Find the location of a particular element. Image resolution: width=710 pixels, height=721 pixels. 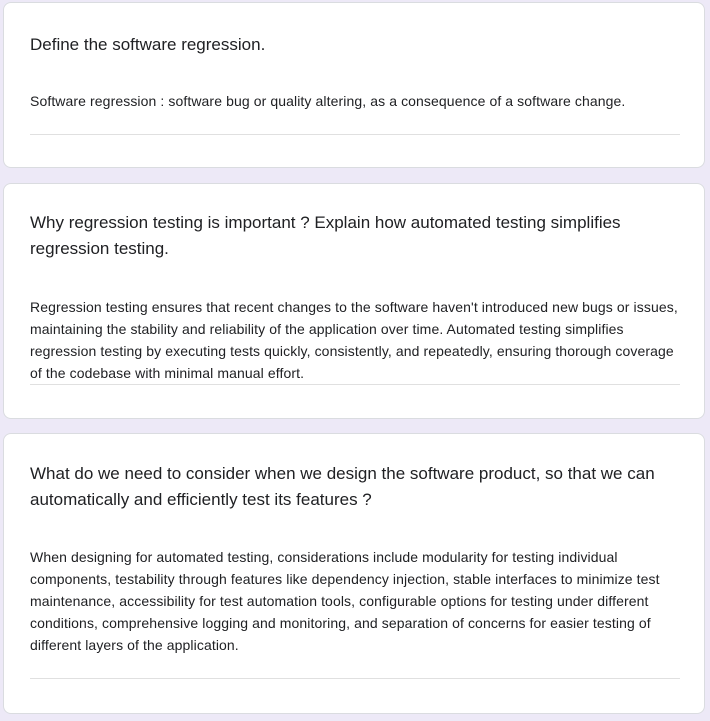

question-title: Define the software regression. is located at coordinates (148, 44).